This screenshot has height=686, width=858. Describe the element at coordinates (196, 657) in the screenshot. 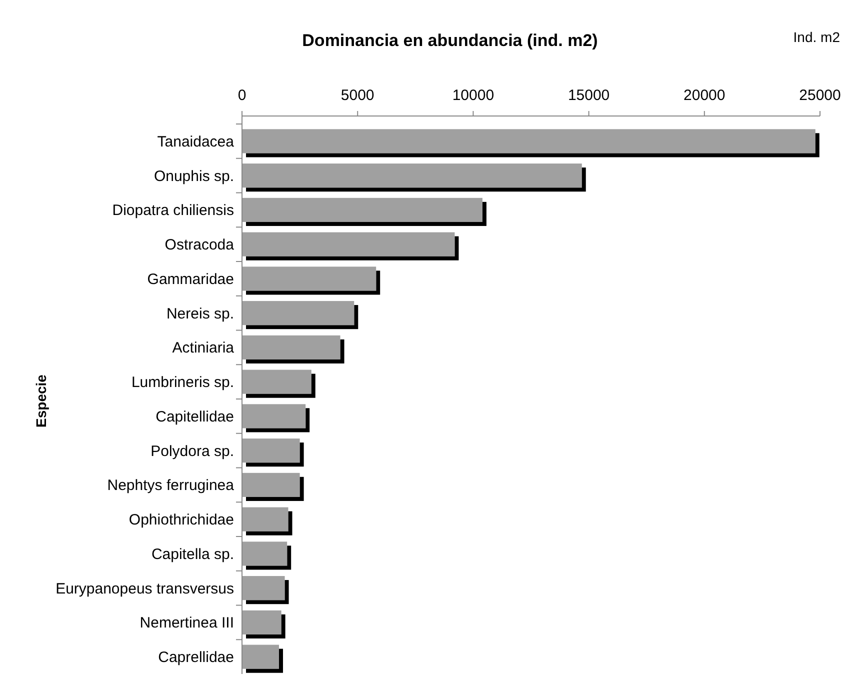

I see `y-tick-label: Caprellidae` at that location.